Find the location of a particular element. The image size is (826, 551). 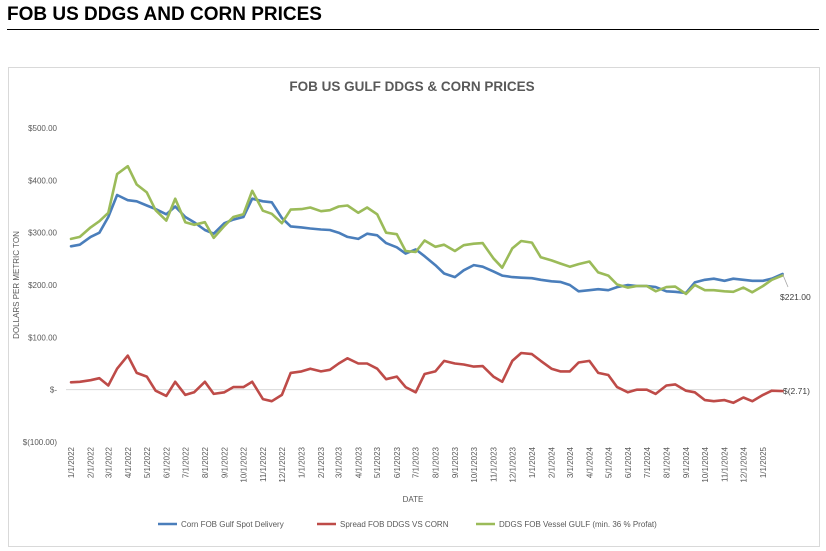

x-tick-label: 4/1/2024 is located at coordinates (589, 462).